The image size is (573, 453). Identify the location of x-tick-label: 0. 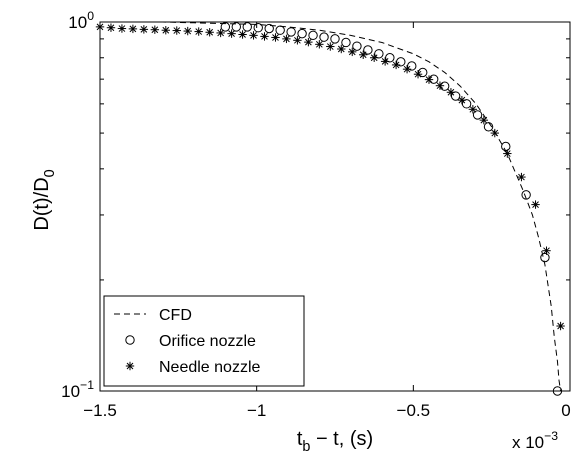
(565, 410).